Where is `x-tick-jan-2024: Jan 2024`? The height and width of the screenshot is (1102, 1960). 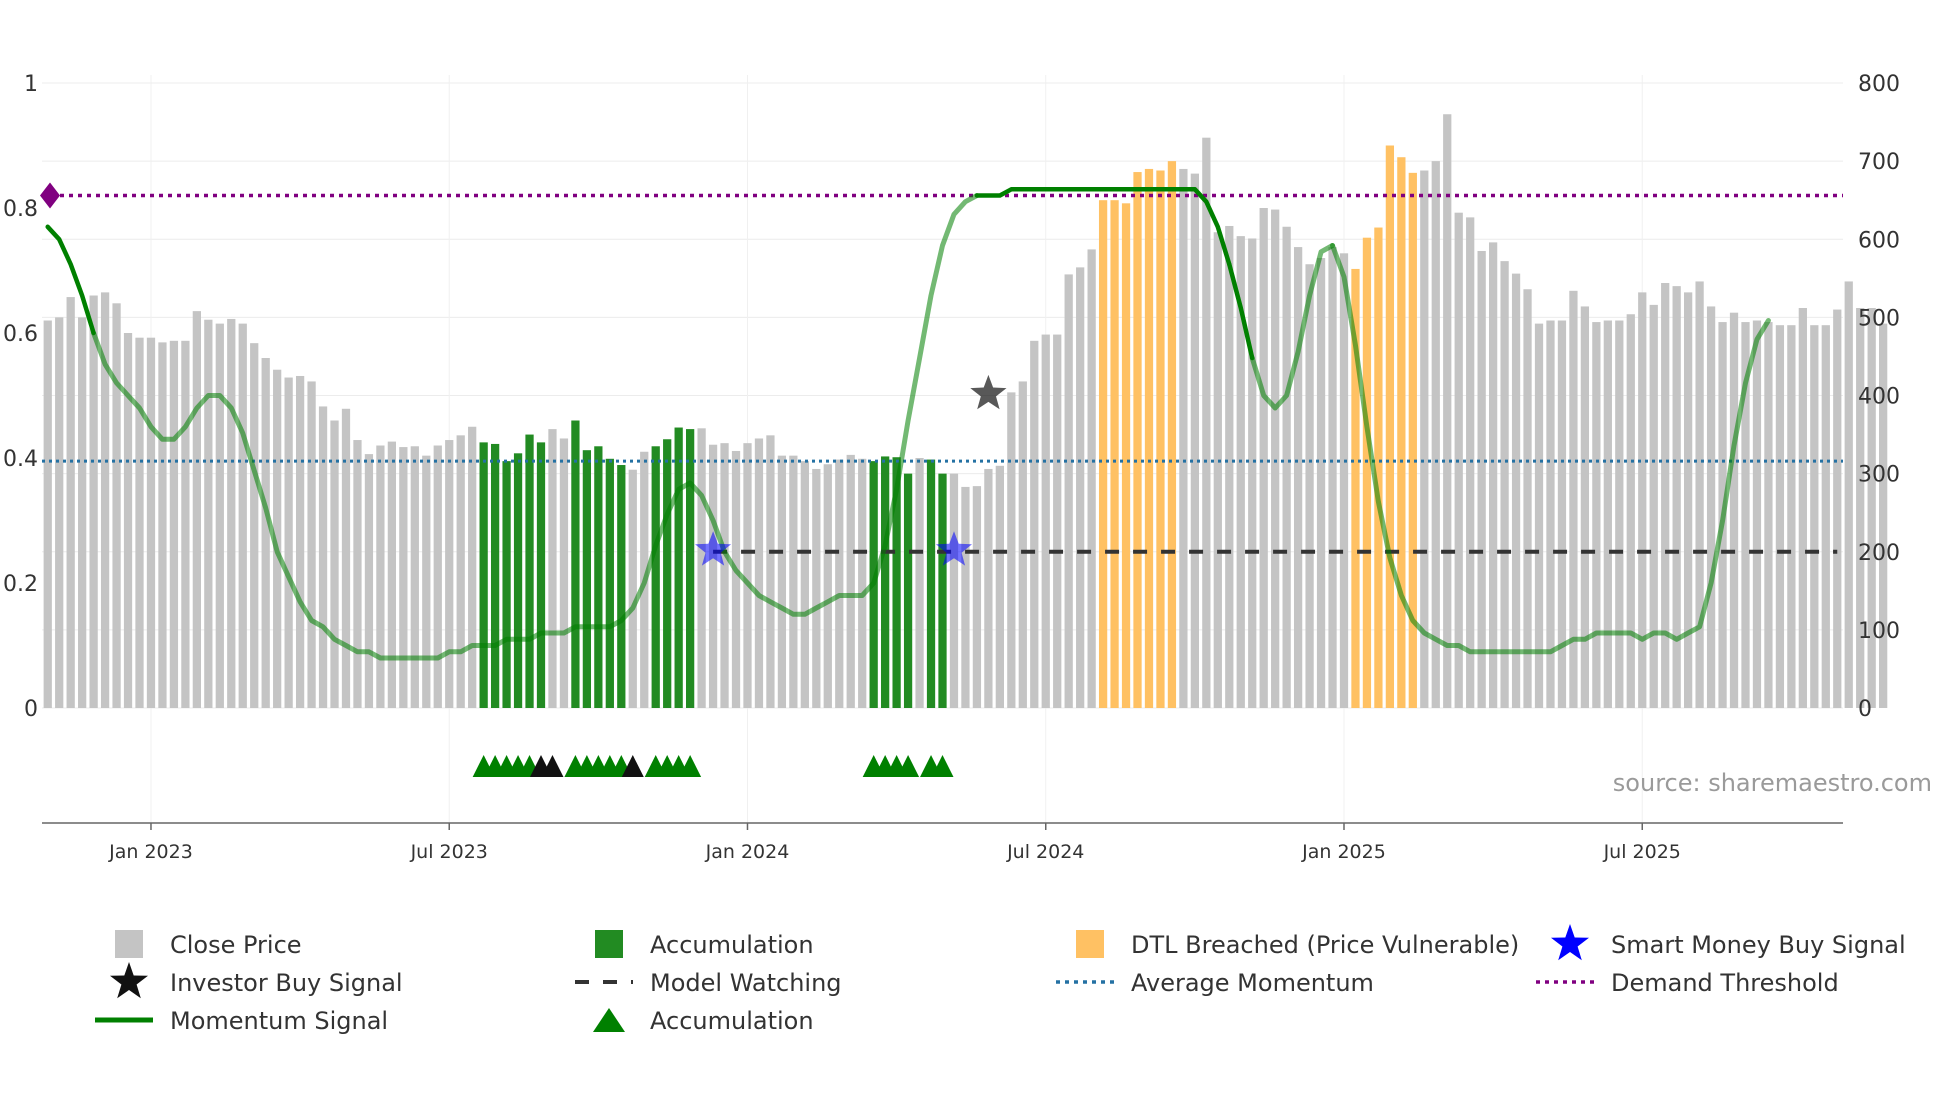
x-tick-jan-2024: Jan 2024 is located at coordinates (747, 852).